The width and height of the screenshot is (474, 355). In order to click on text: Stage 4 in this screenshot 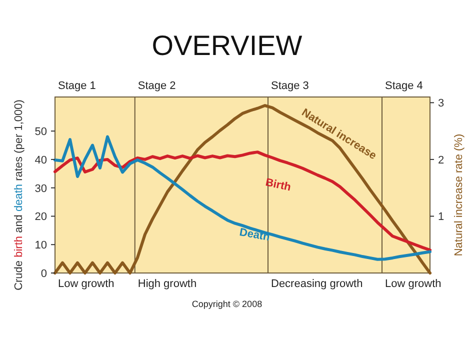, I will do `click(404, 86)`.